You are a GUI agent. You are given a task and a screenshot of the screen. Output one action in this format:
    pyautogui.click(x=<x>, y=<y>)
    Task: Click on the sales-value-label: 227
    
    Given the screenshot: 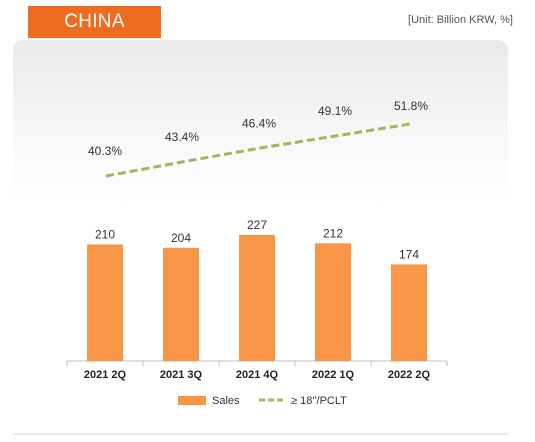 What is the action you would take?
    pyautogui.click(x=257, y=225)
    